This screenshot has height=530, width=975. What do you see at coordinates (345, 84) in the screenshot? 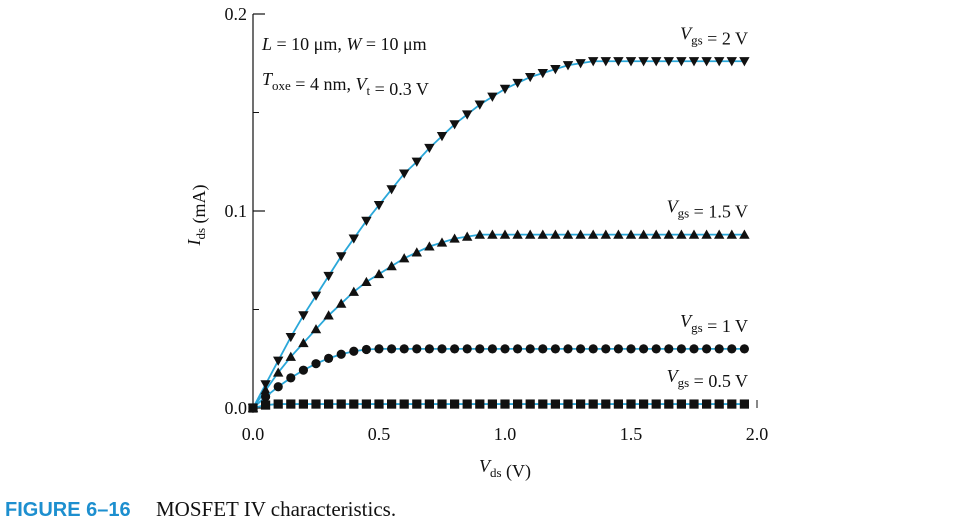
I see `annotation: Toxe = 4 nm, Vt = 0.3 V` at bounding box center [345, 84].